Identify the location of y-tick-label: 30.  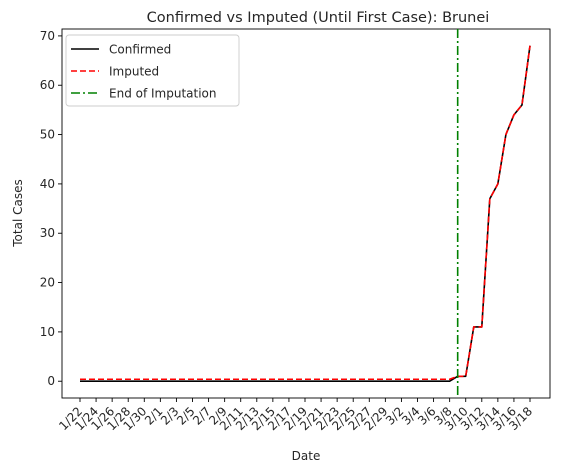
(47, 233).